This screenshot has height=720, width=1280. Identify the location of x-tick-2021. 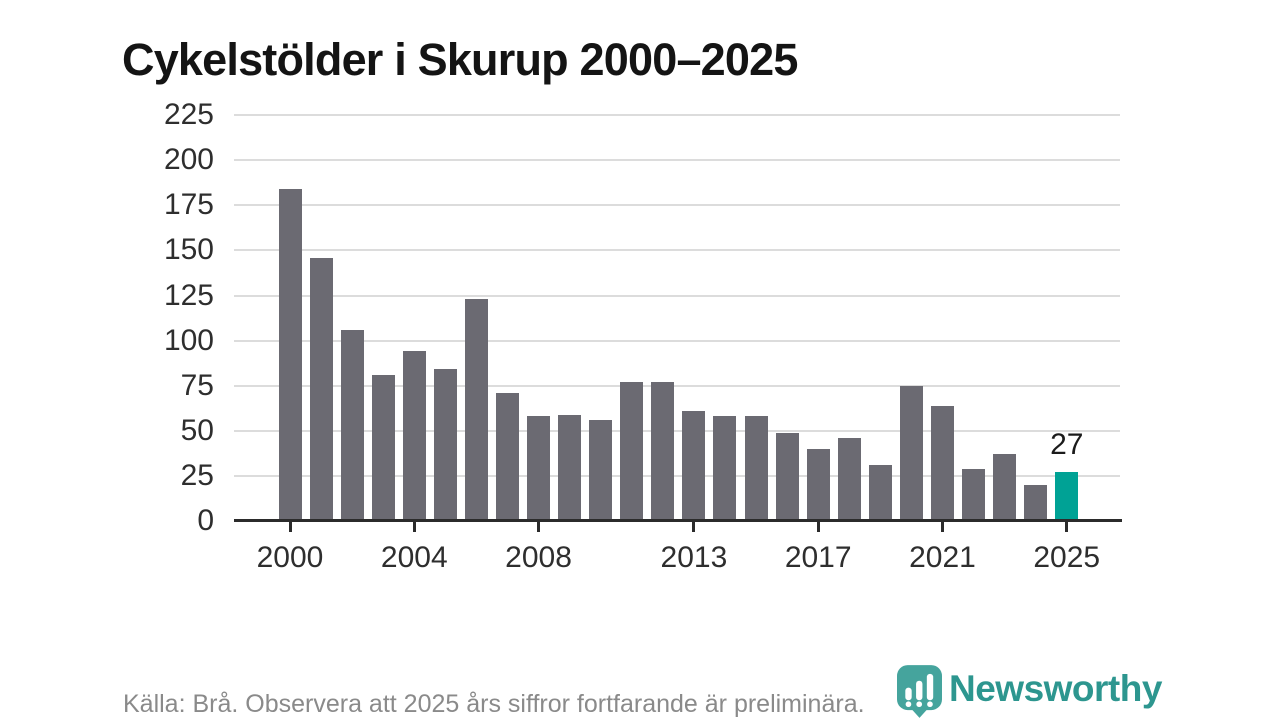
(942, 527).